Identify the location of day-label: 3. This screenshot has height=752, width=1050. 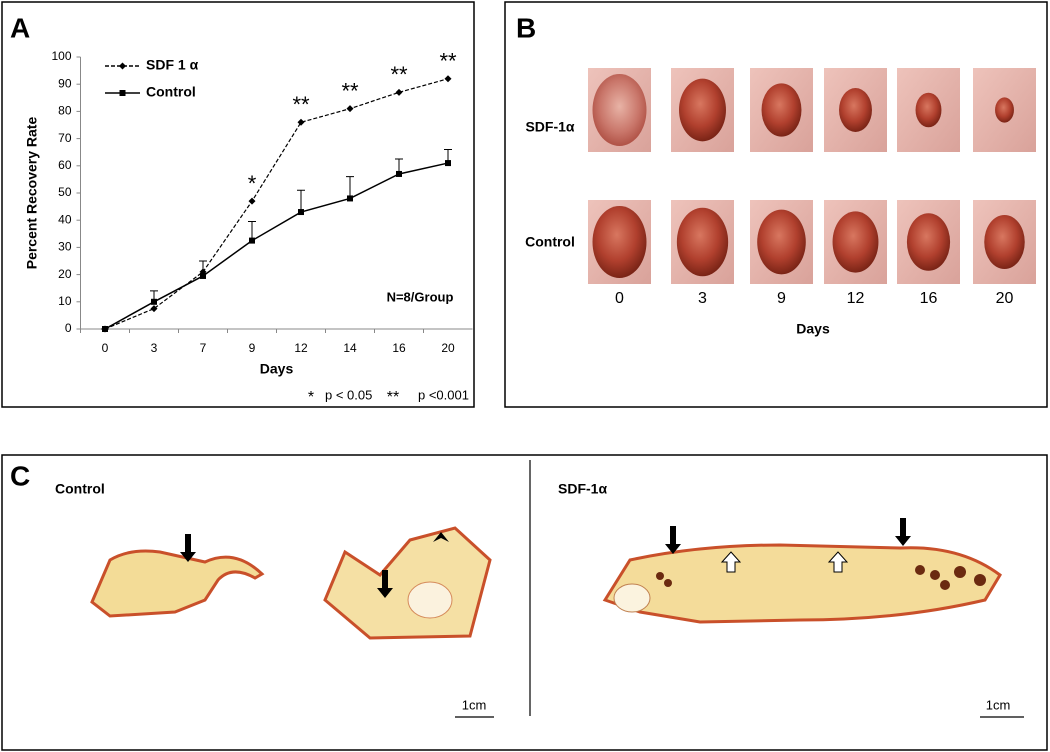
(702, 298).